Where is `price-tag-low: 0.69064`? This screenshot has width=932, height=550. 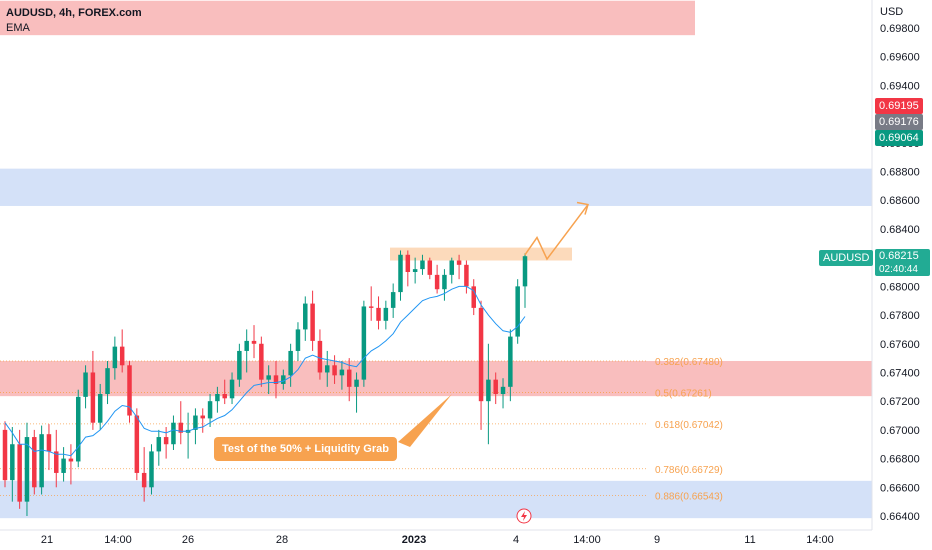
price-tag-low: 0.69064 is located at coordinates (899, 138).